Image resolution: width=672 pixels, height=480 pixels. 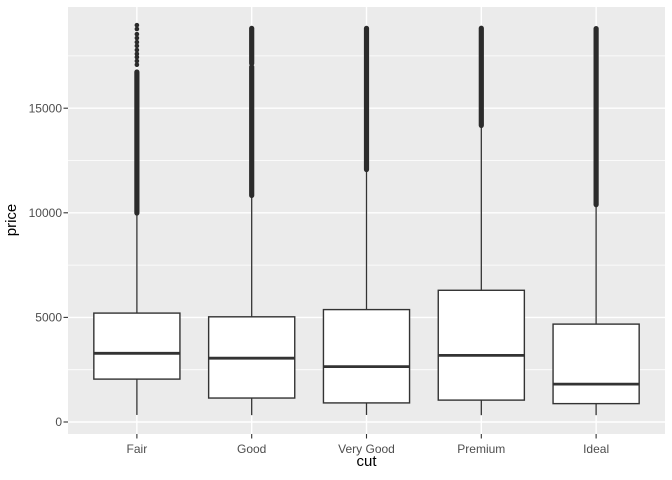 What do you see at coordinates (596, 220) in the screenshot?
I see `boxplot-ideal` at bounding box center [596, 220].